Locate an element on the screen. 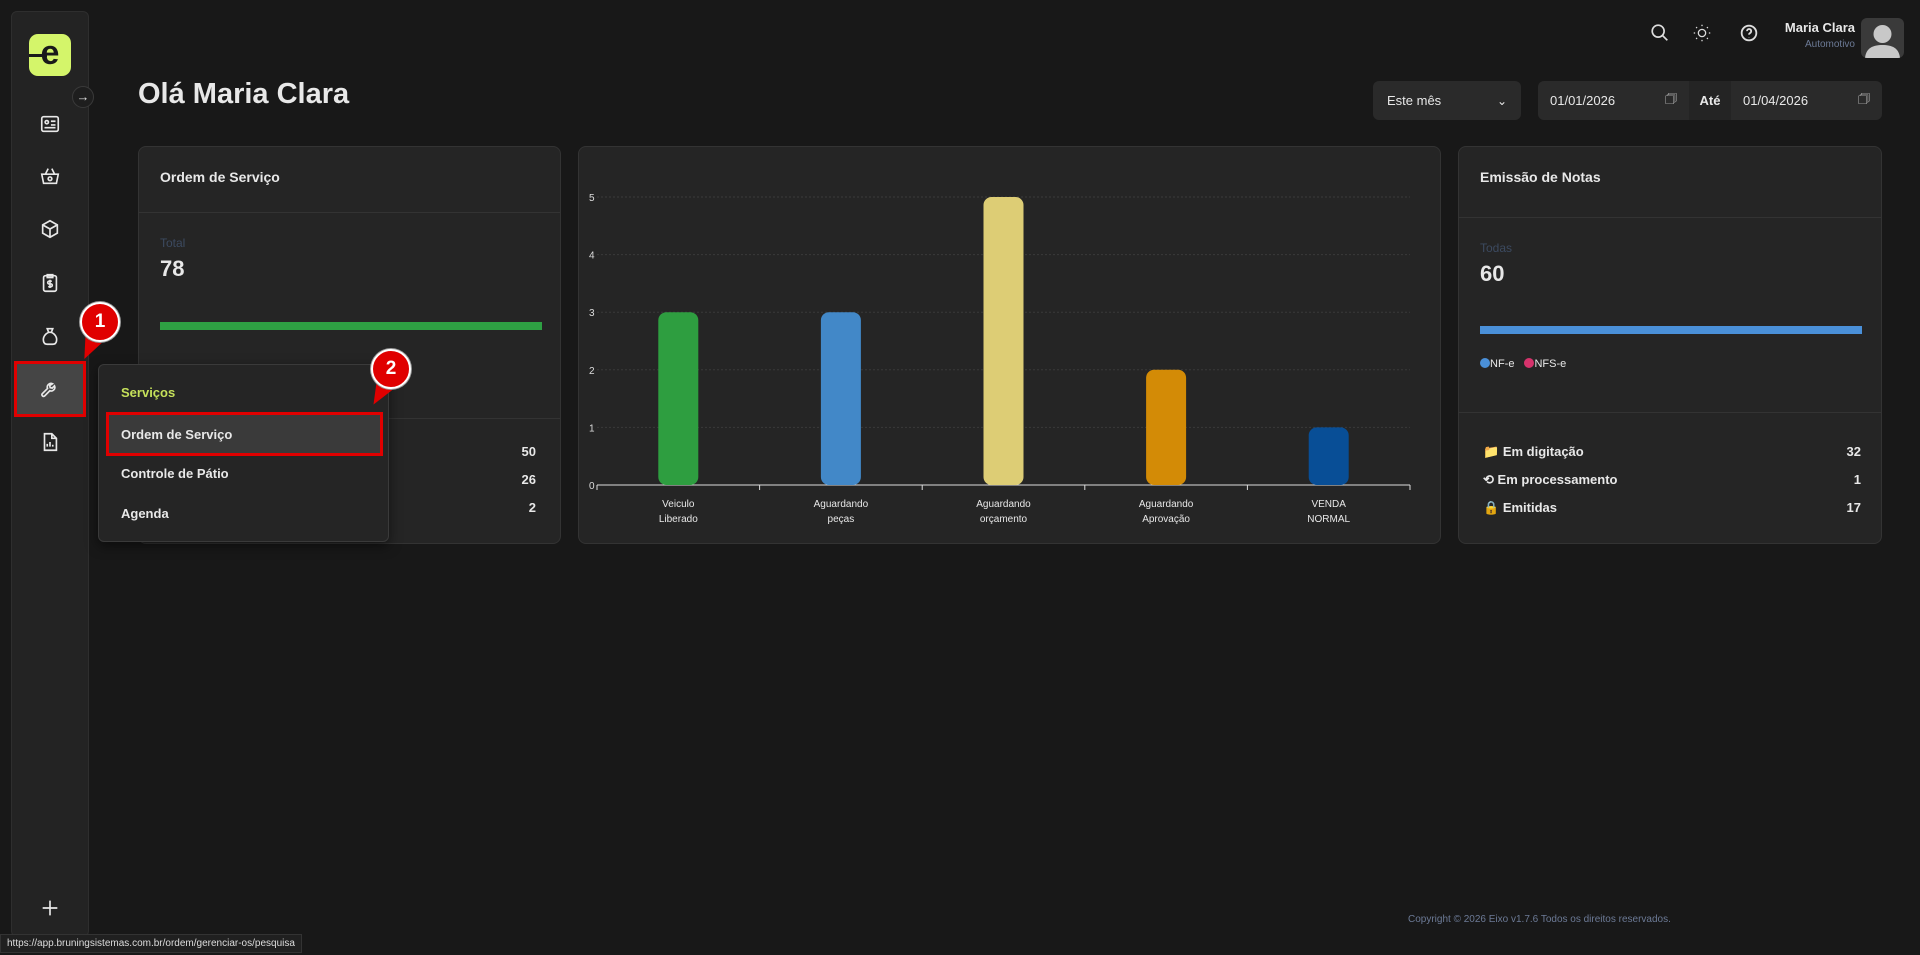  date-range: 01/01/2026 🗇 Até 01/04/2026 🗇 is located at coordinates (1710, 100).